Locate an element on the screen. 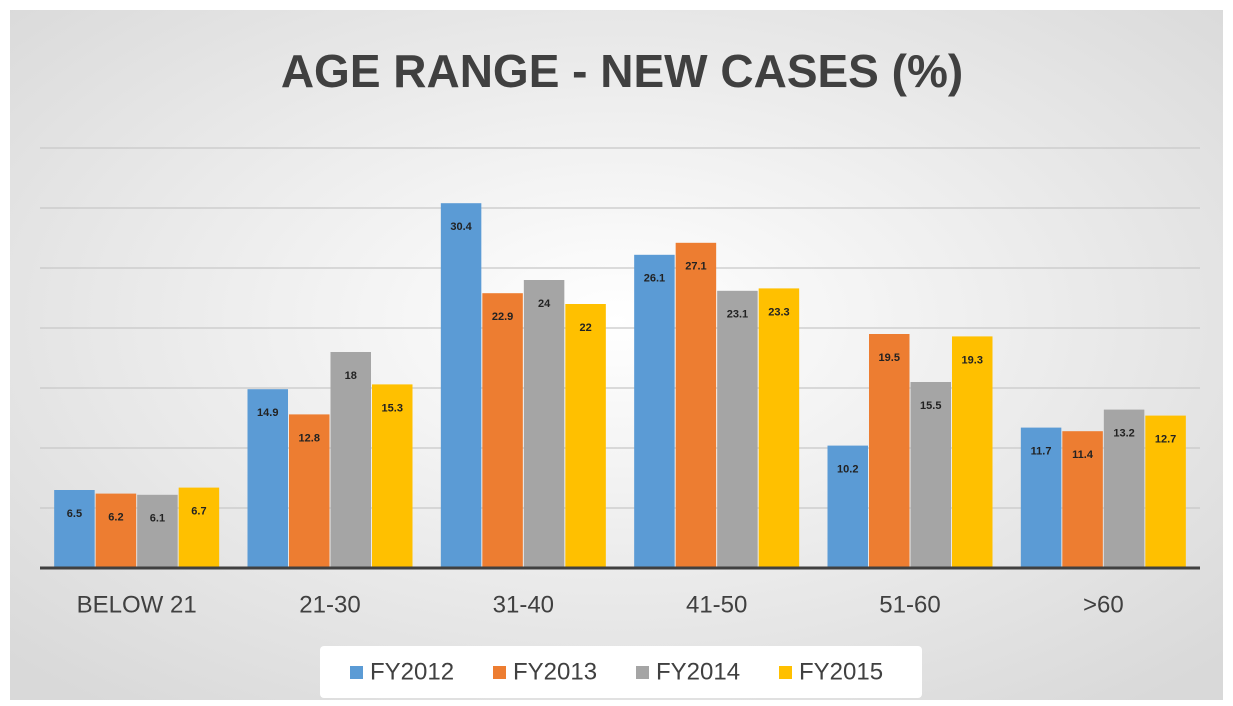  value-label: 22.9 is located at coordinates (502, 317).